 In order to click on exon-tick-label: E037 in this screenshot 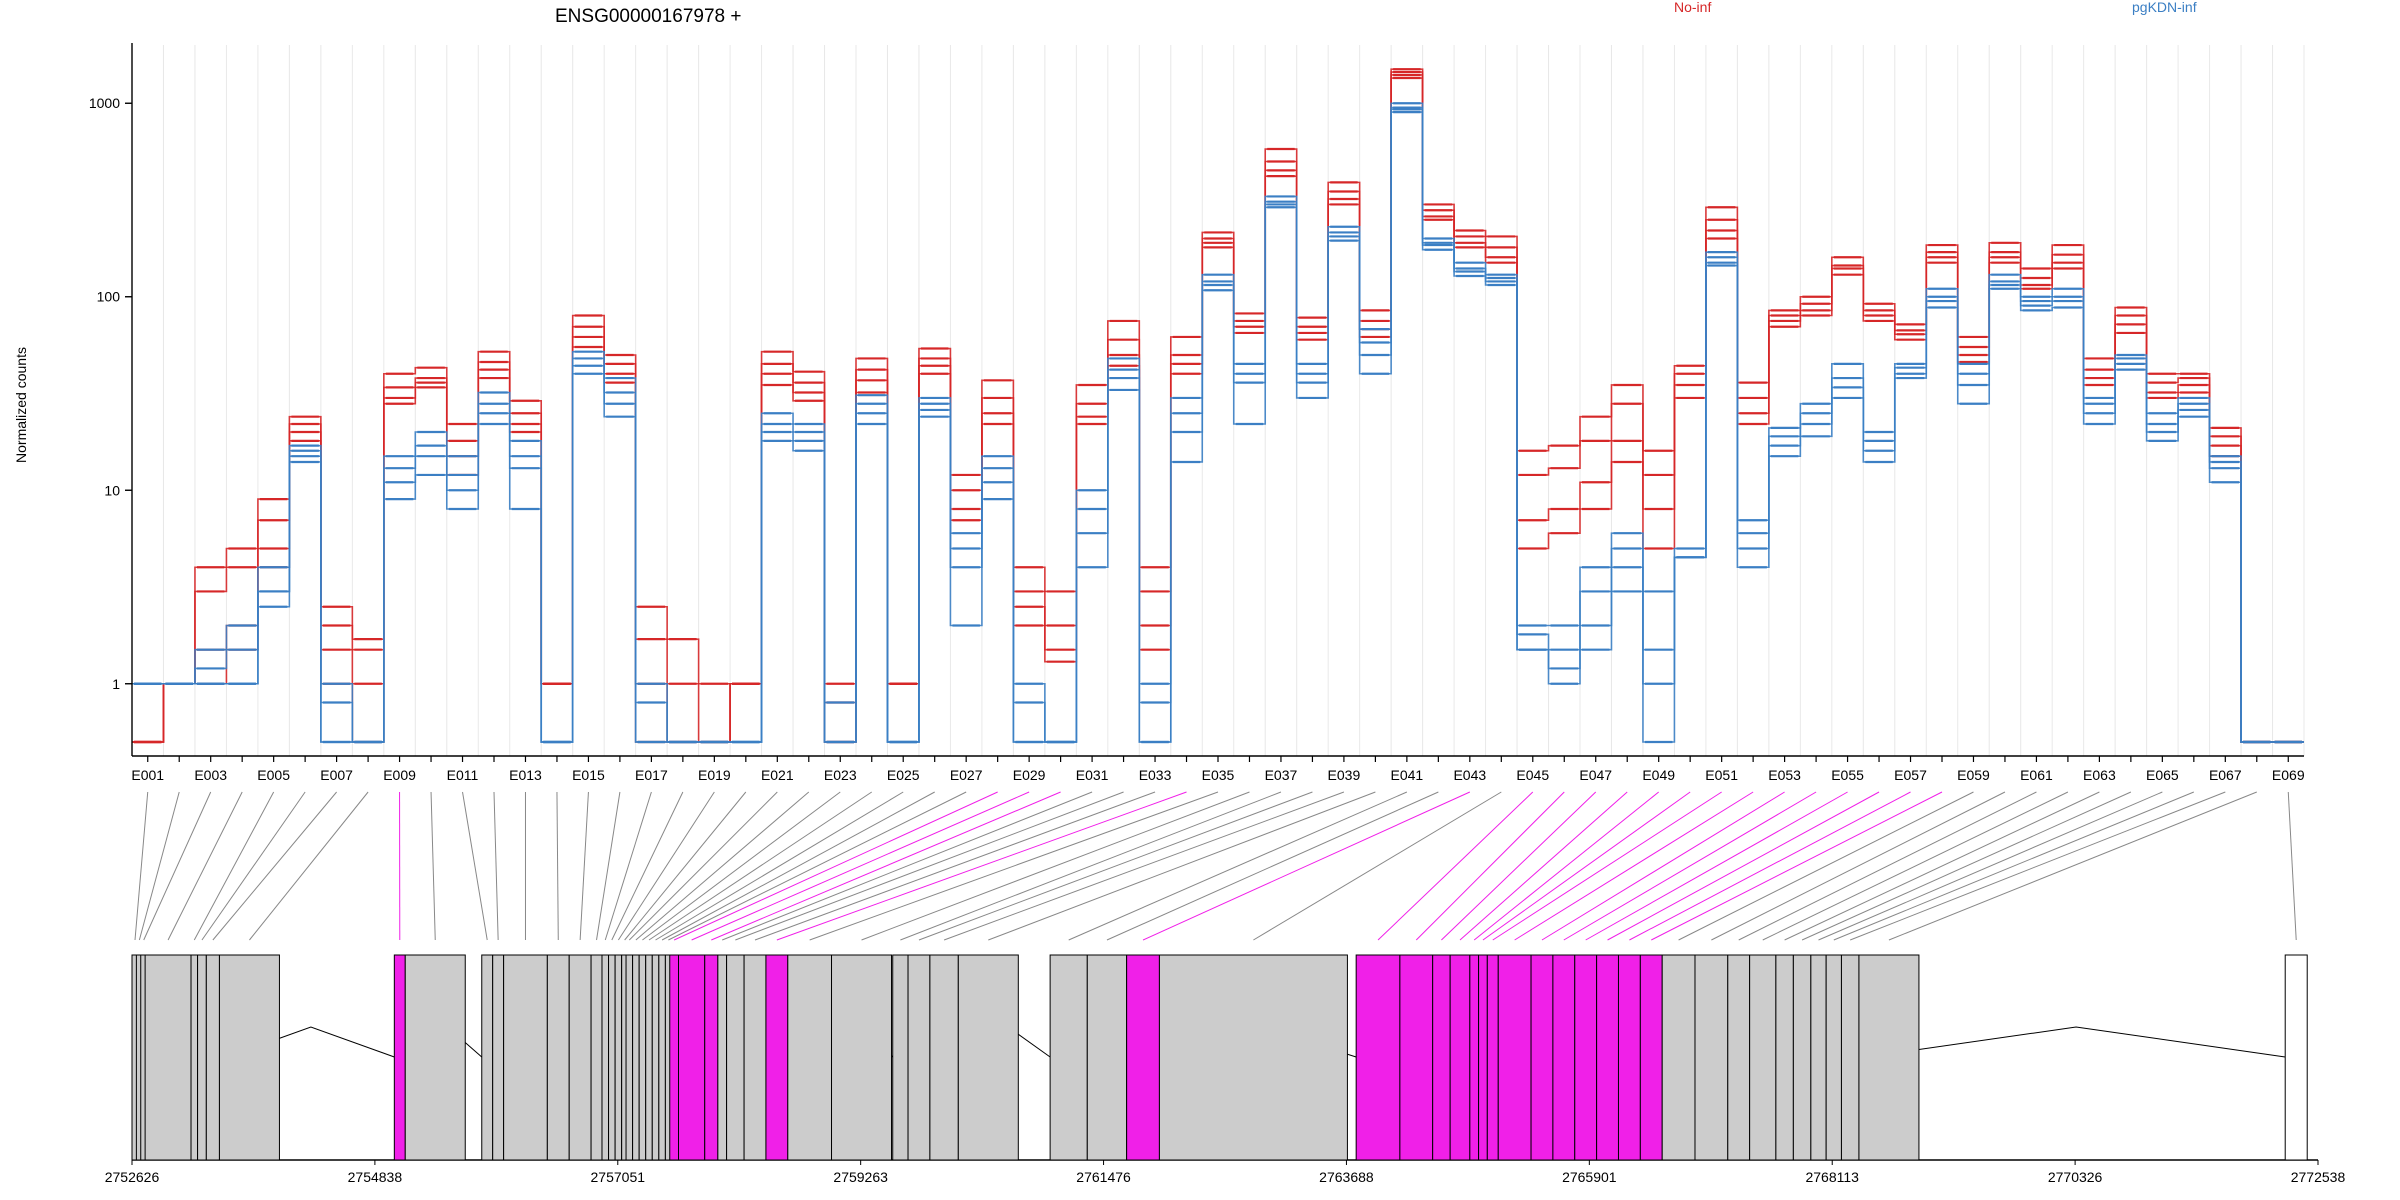, I will do `click(1281, 775)`.